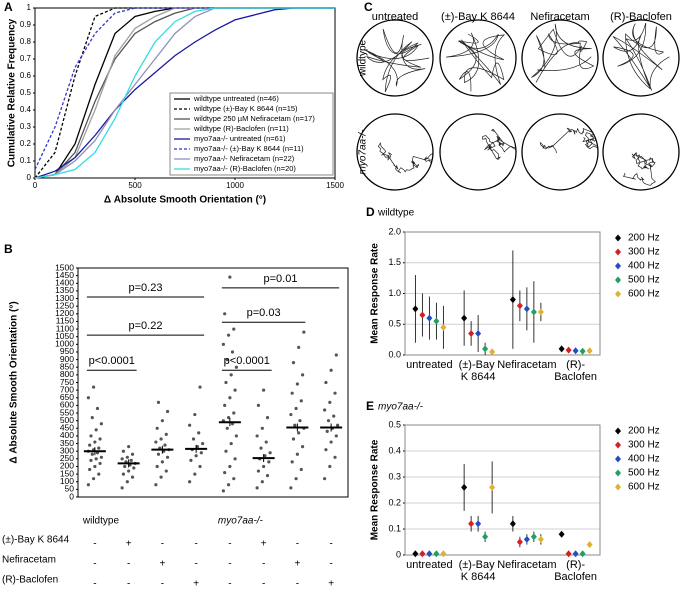 The width and height of the screenshot is (680, 592). Describe the element at coordinates (29, 7) in the screenshot. I see `y-tick-label: 1` at that location.